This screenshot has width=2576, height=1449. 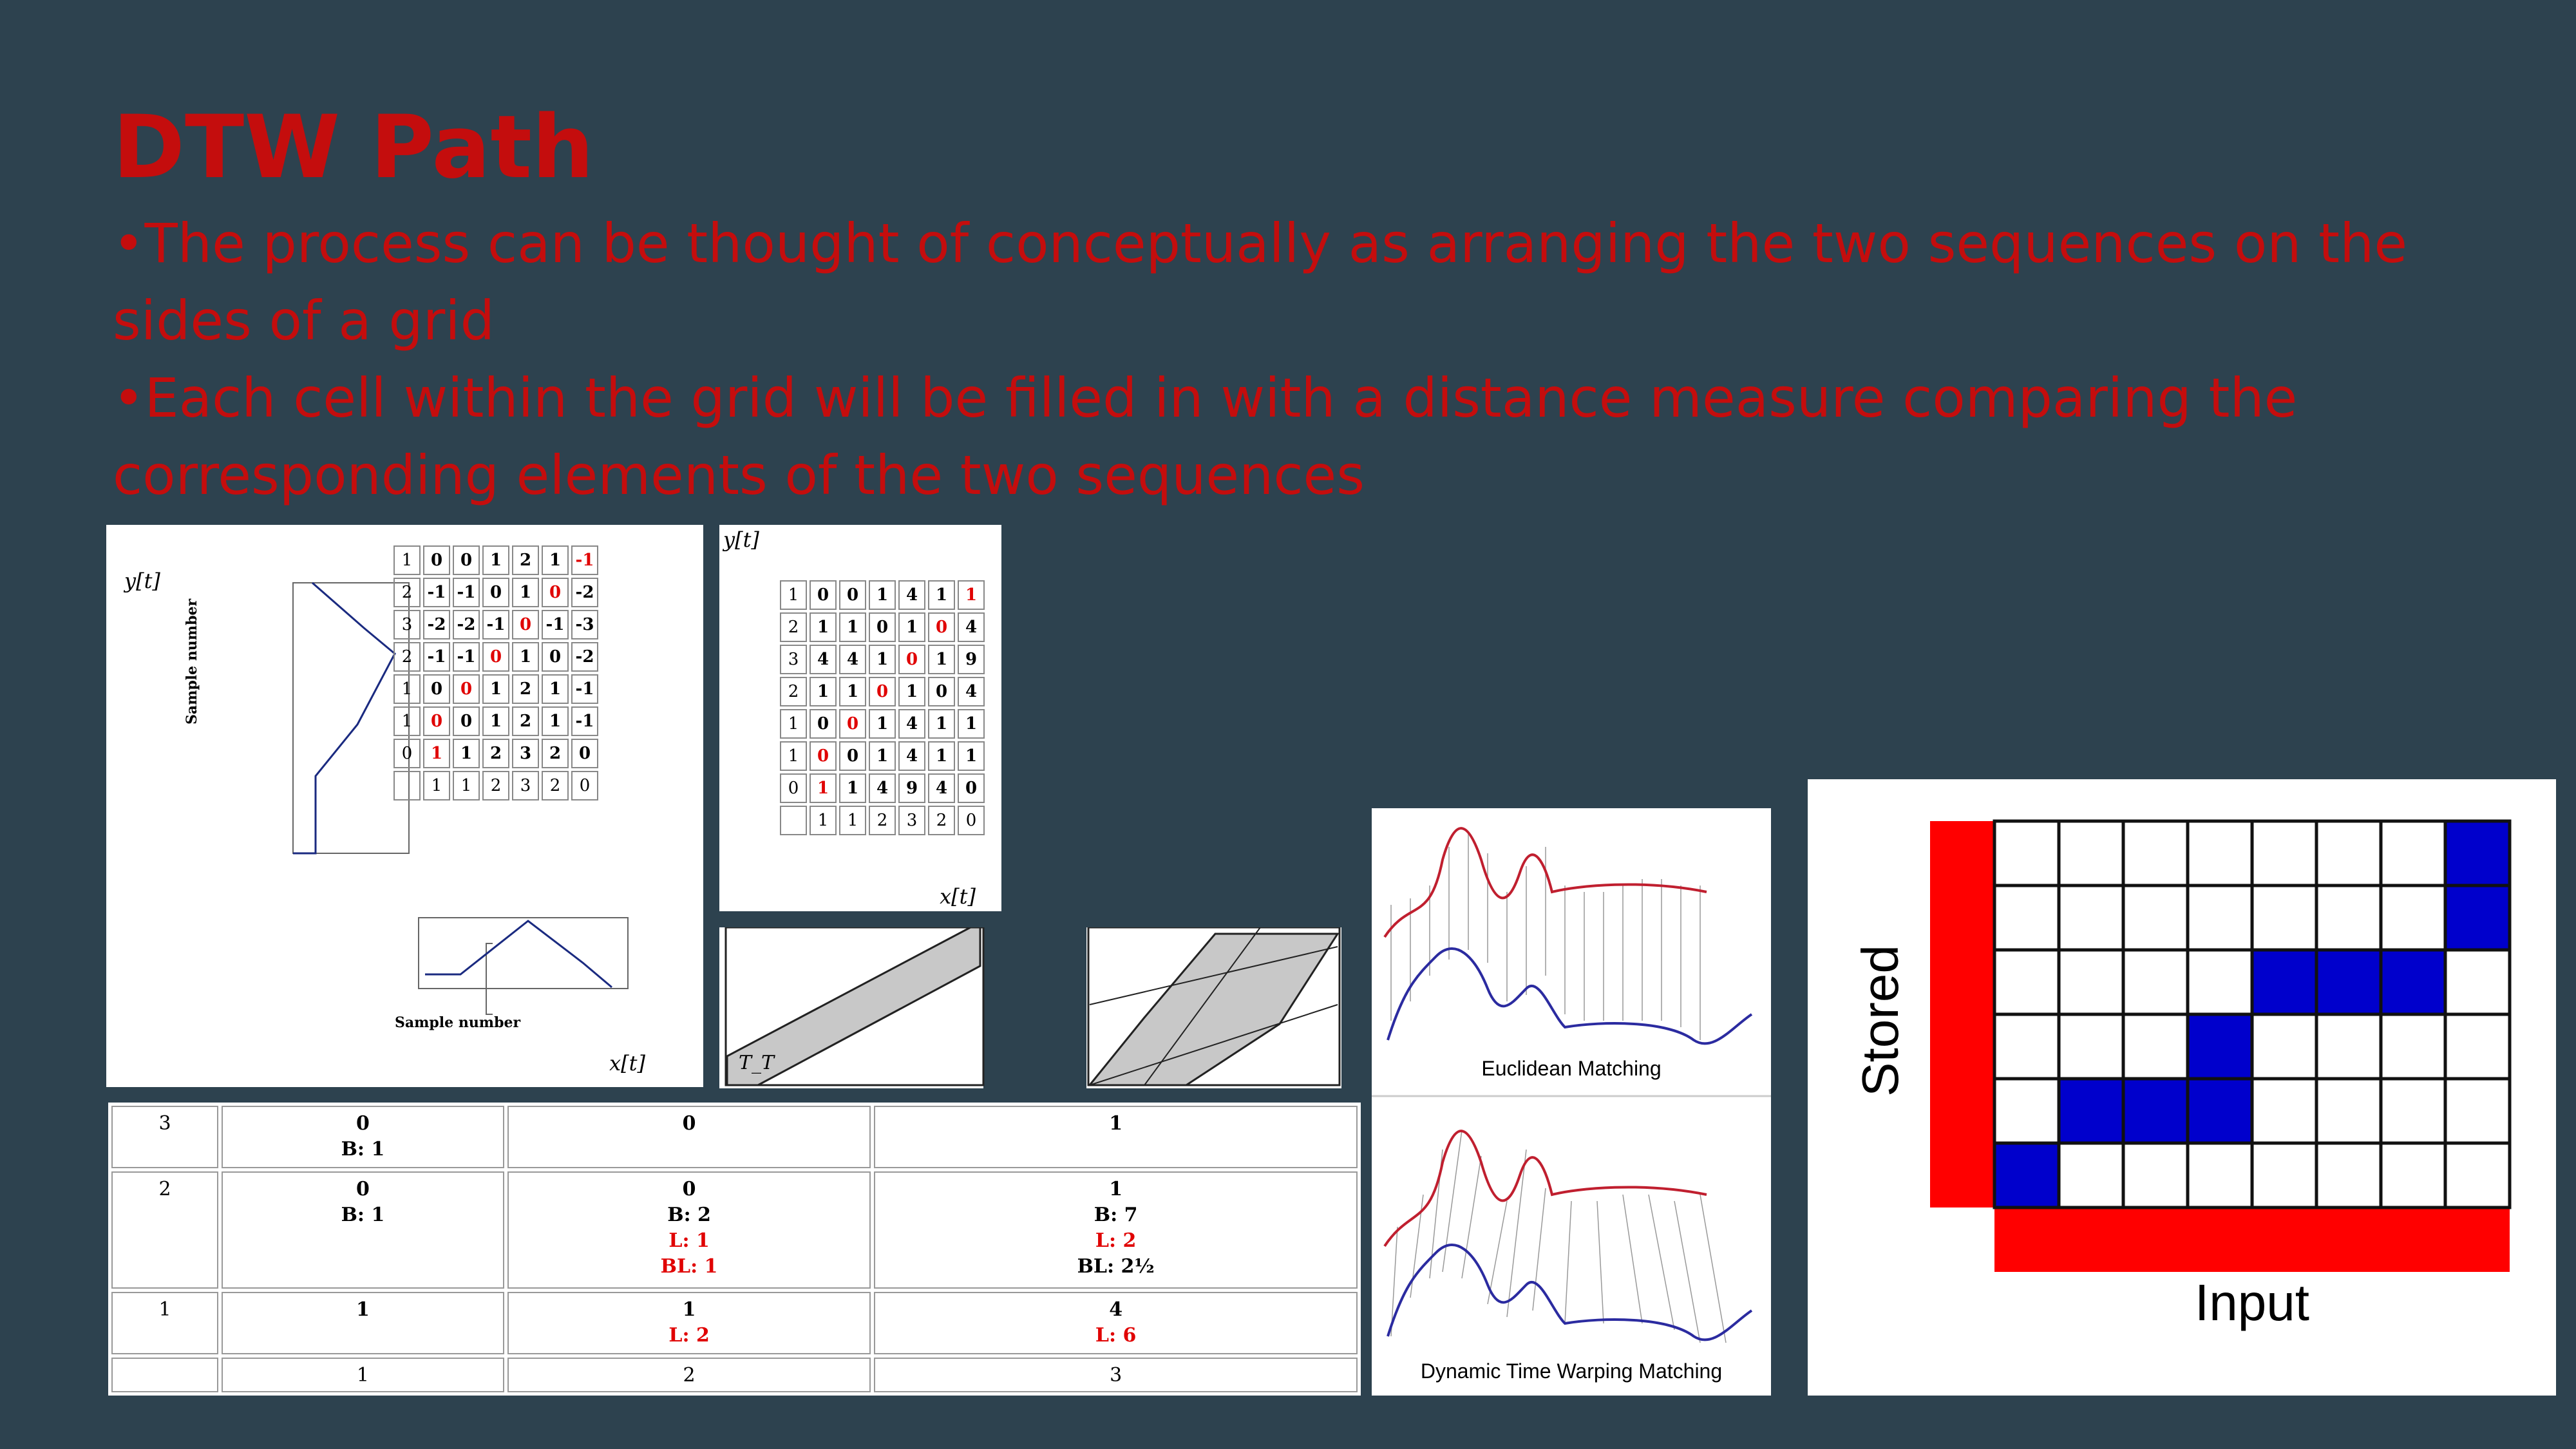 I want to click on grid-cells, so click(x=2252, y=1014).